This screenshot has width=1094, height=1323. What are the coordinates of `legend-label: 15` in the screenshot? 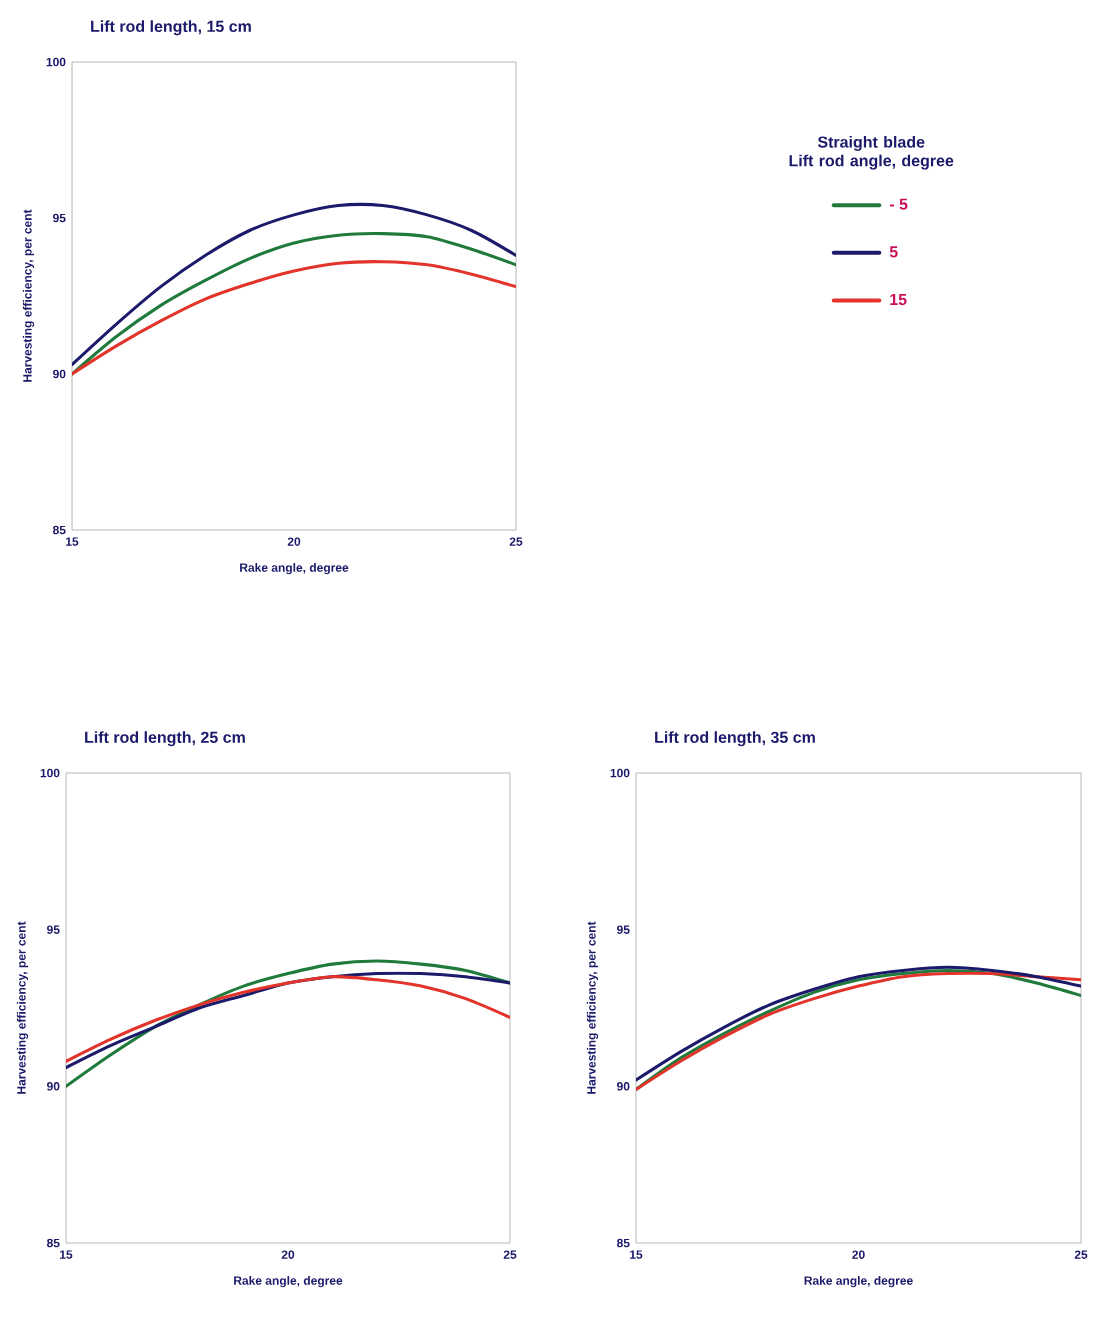 It's located at (898, 300).